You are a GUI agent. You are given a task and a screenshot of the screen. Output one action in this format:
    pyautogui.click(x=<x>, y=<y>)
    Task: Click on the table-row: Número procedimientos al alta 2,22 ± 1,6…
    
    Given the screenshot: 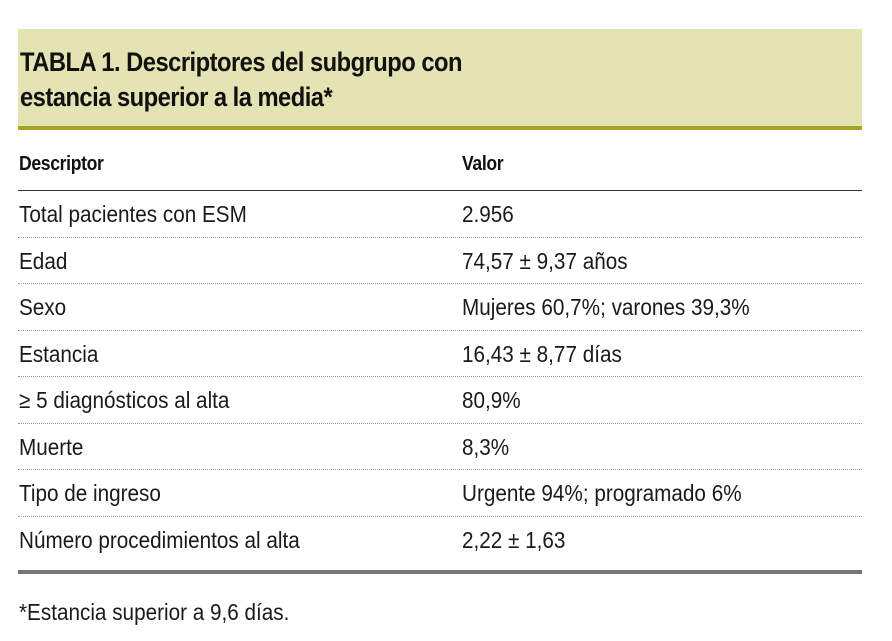 What is the action you would take?
    pyautogui.click(x=440, y=540)
    